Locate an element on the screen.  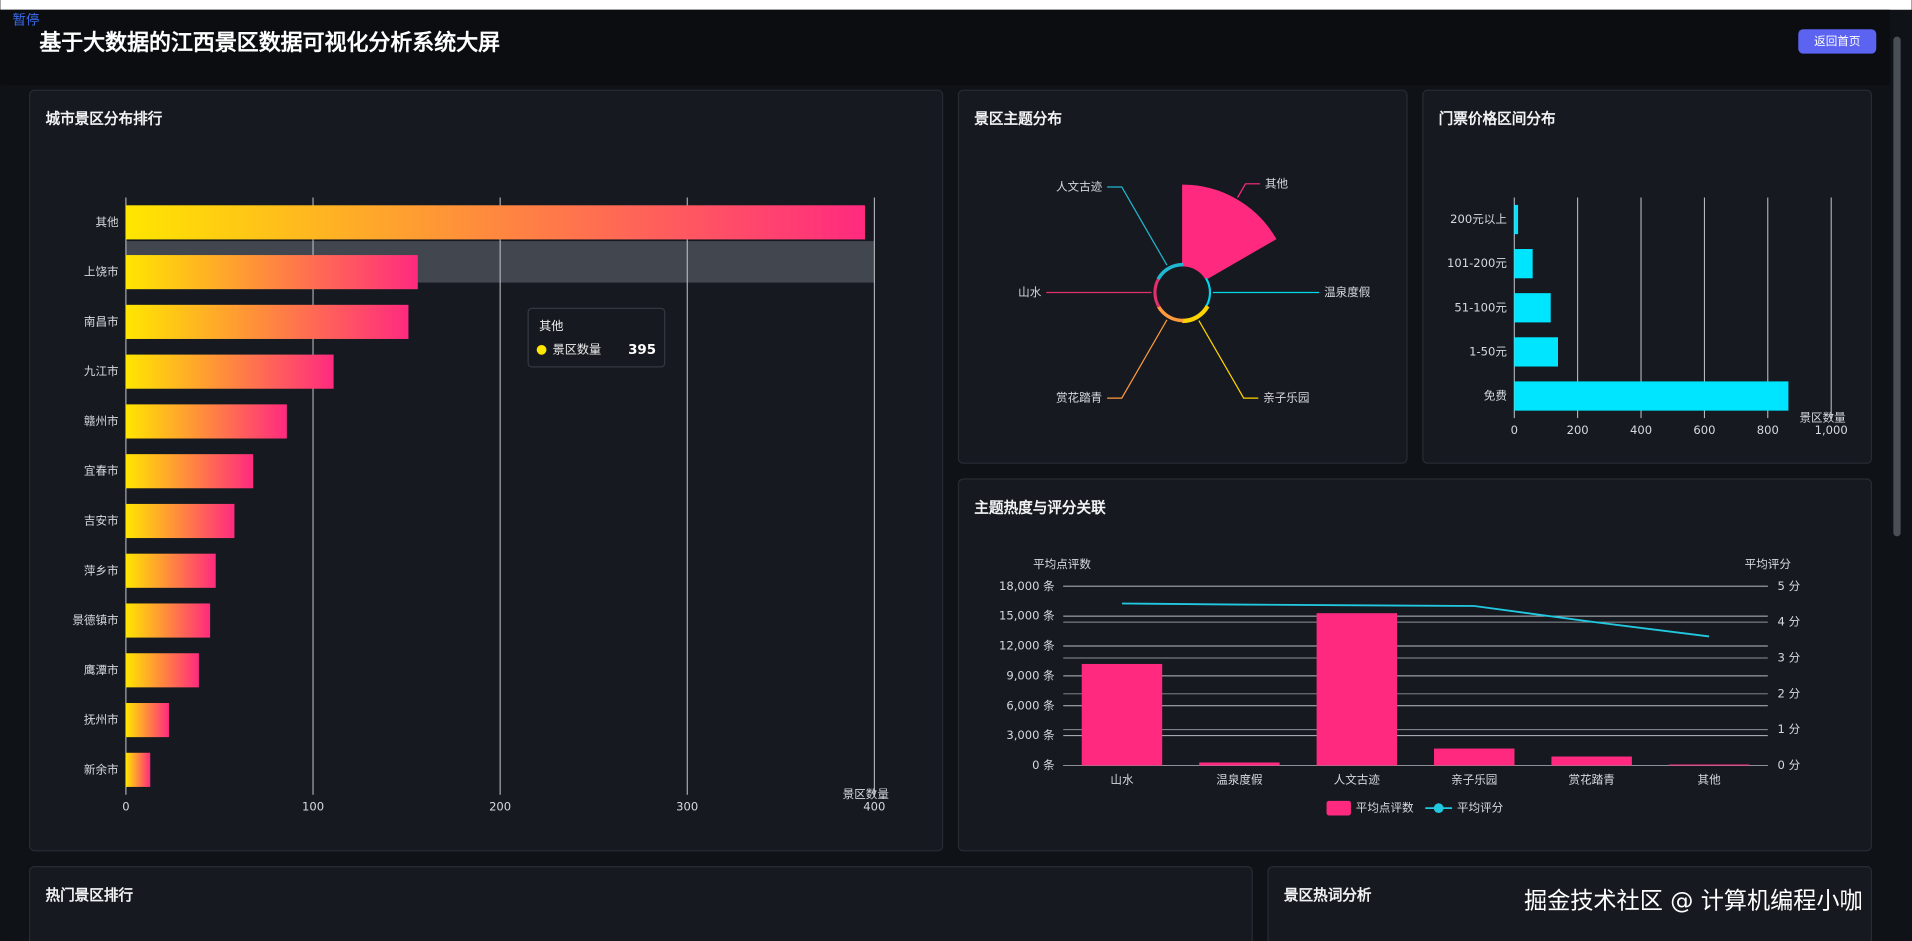
x-axis-label: 景区数量 is located at coordinates (1823, 418).